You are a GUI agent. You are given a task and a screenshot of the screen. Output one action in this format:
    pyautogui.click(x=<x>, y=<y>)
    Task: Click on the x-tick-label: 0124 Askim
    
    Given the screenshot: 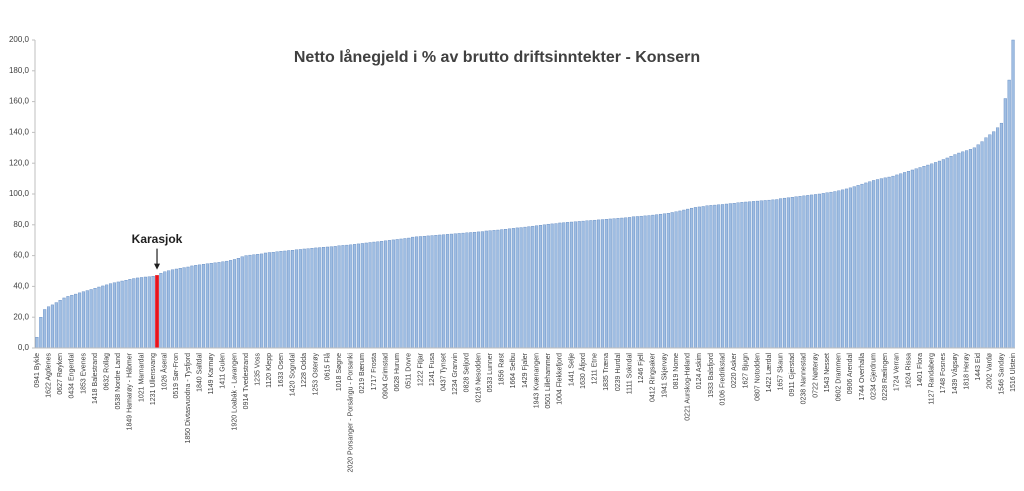 What is the action you would take?
    pyautogui.click(x=699, y=371)
    